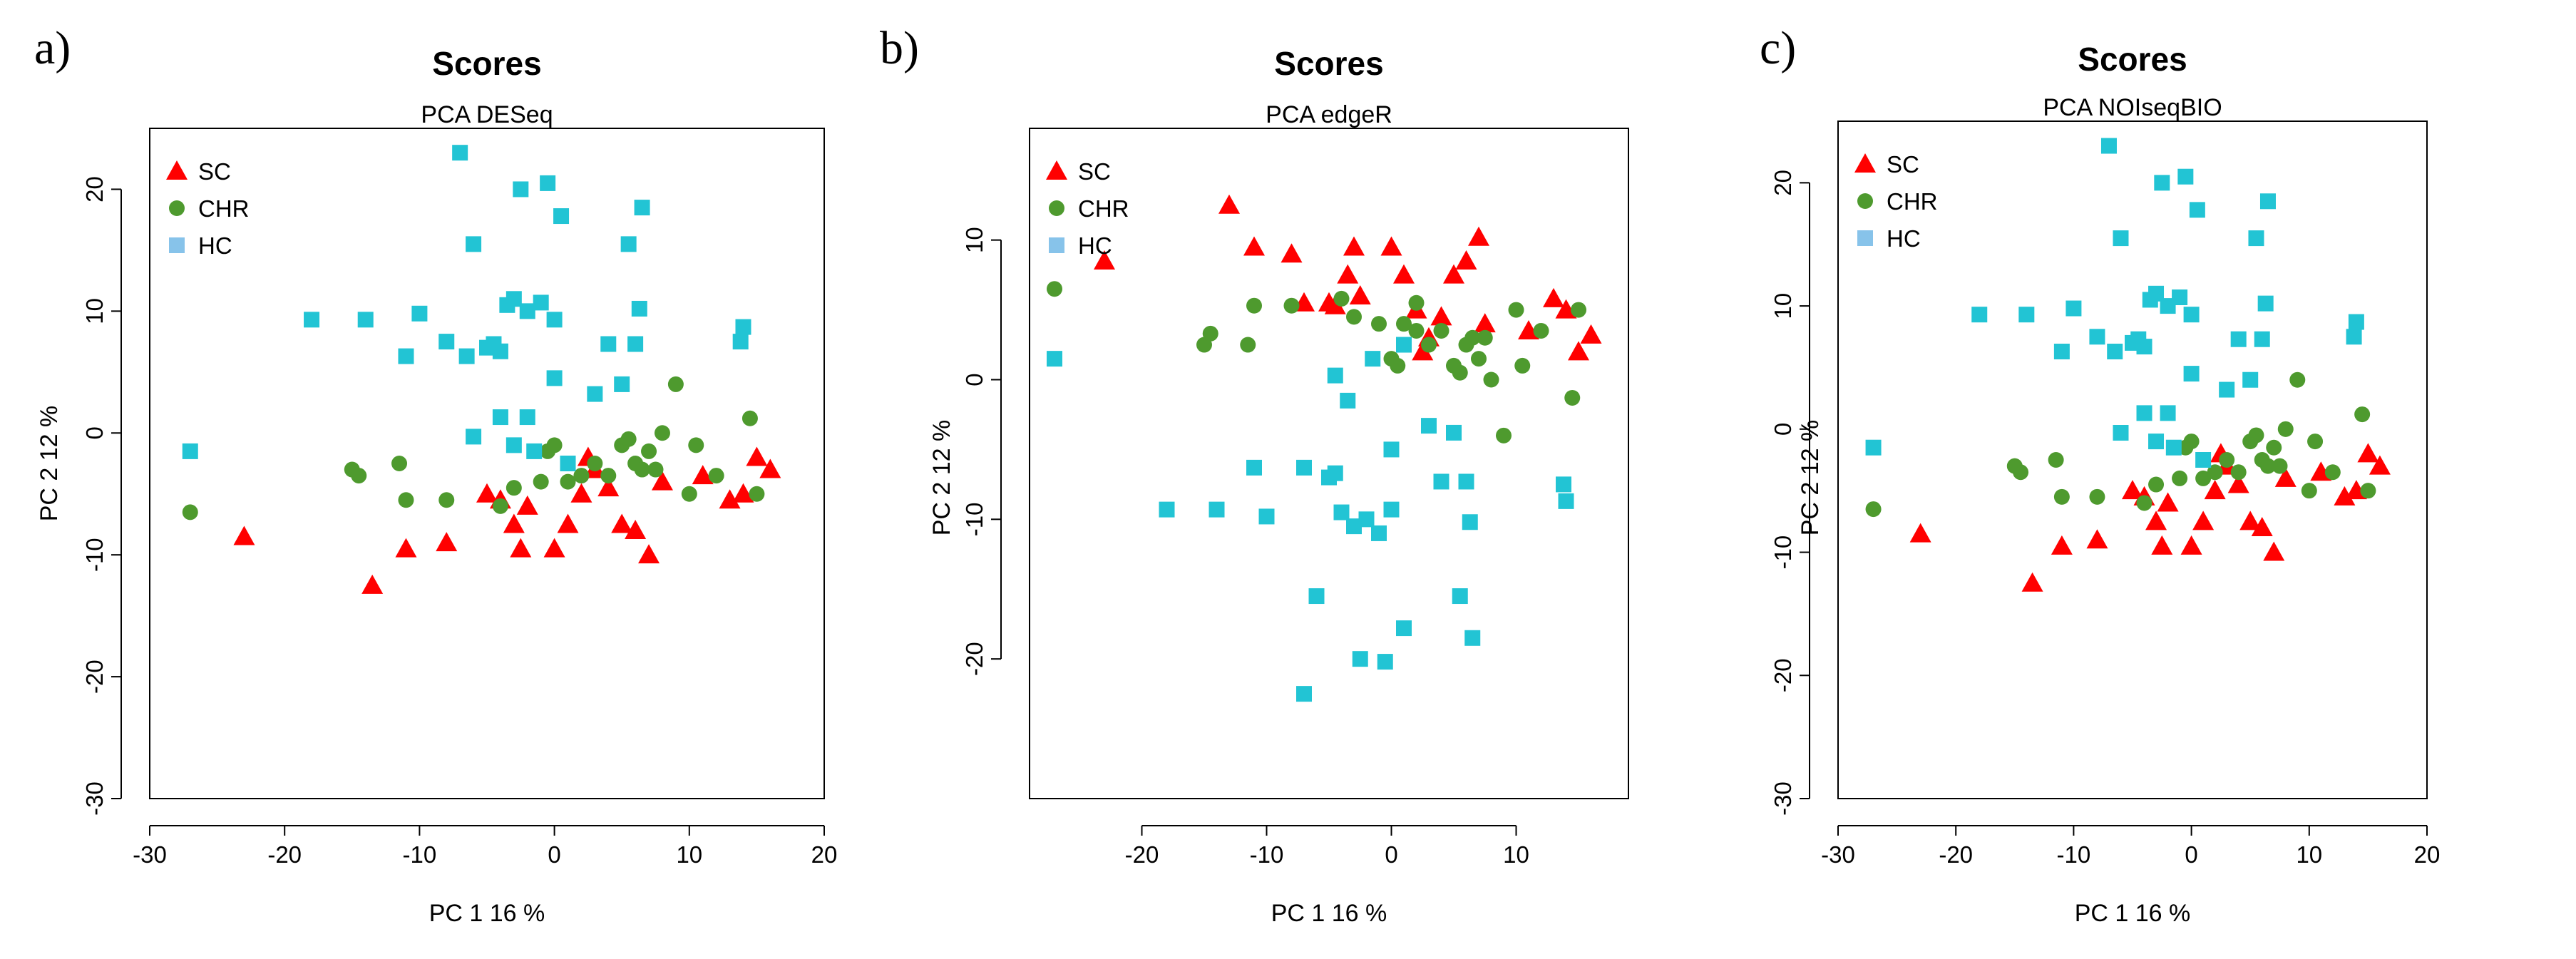  Describe the element at coordinates (974, 379) in the screenshot. I see `y-tick-label: 0` at that location.